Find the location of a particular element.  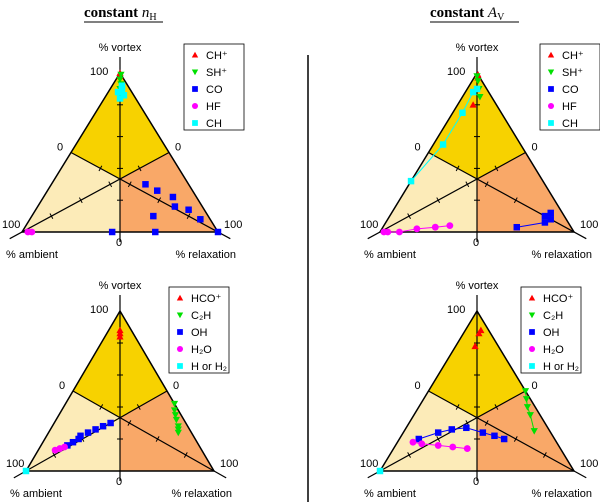

series-magenta is located at coordinates (30, 232).